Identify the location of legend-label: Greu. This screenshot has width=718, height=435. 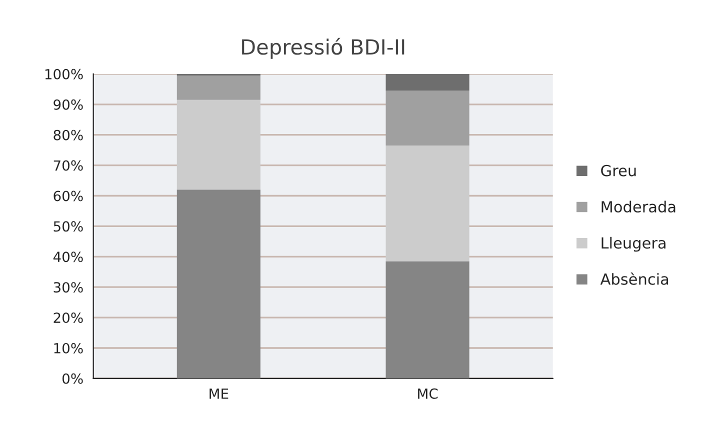
(618, 170).